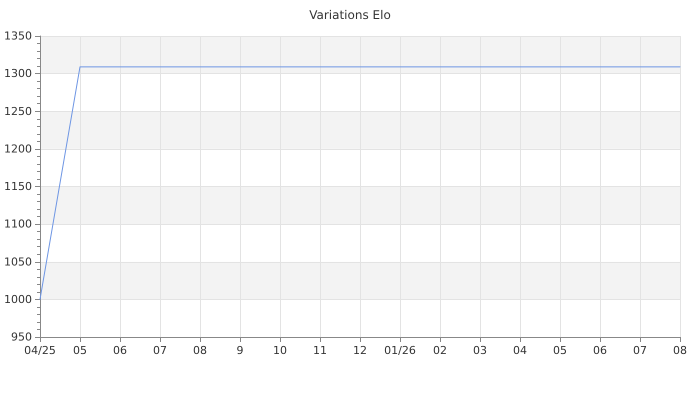 Image resolution: width=700 pixels, height=400 pixels. Describe the element at coordinates (18, 111) in the screenshot. I see `y-tick-label: 1250` at that location.